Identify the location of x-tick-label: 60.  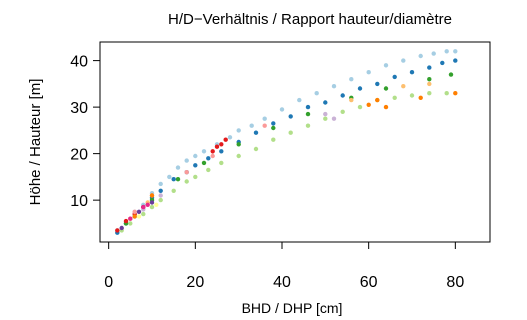
(369, 282).